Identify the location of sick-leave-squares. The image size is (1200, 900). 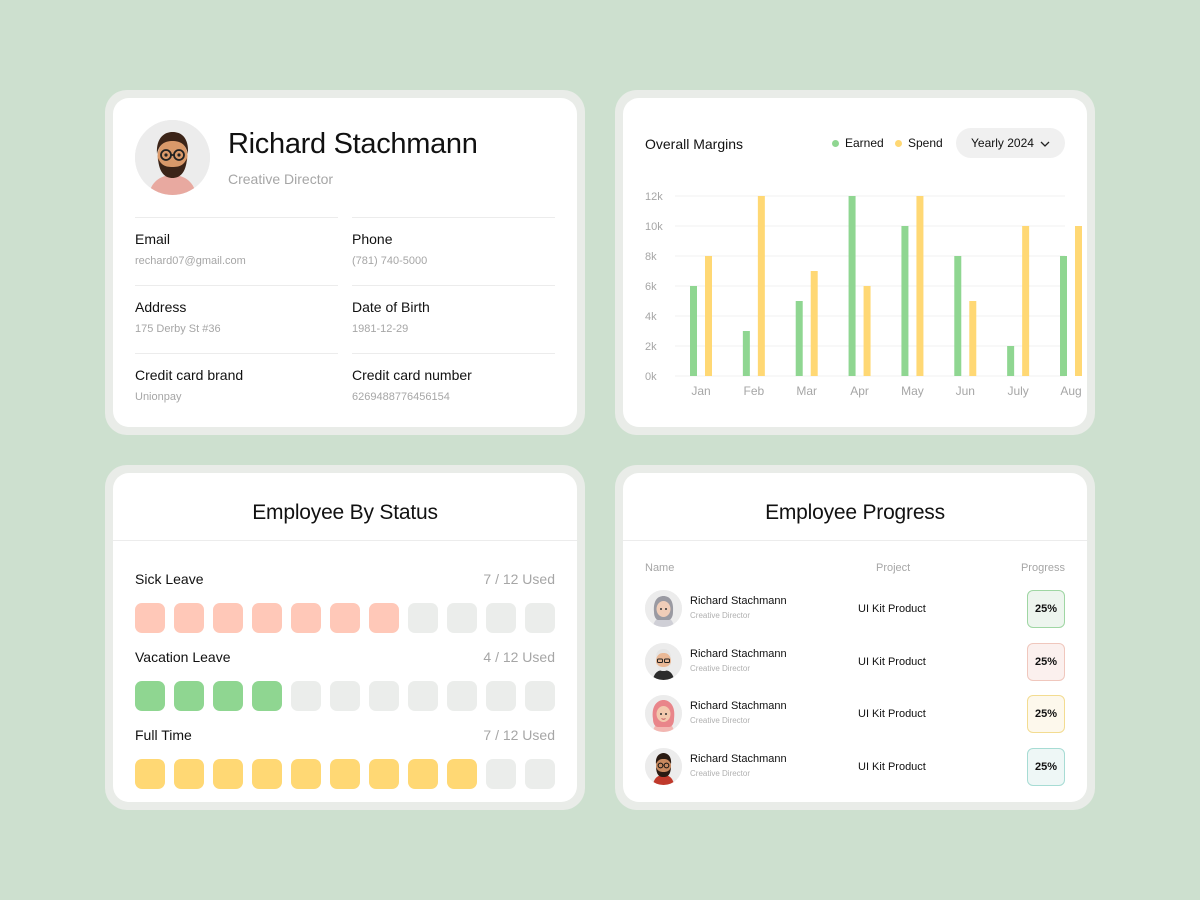
(345, 618).